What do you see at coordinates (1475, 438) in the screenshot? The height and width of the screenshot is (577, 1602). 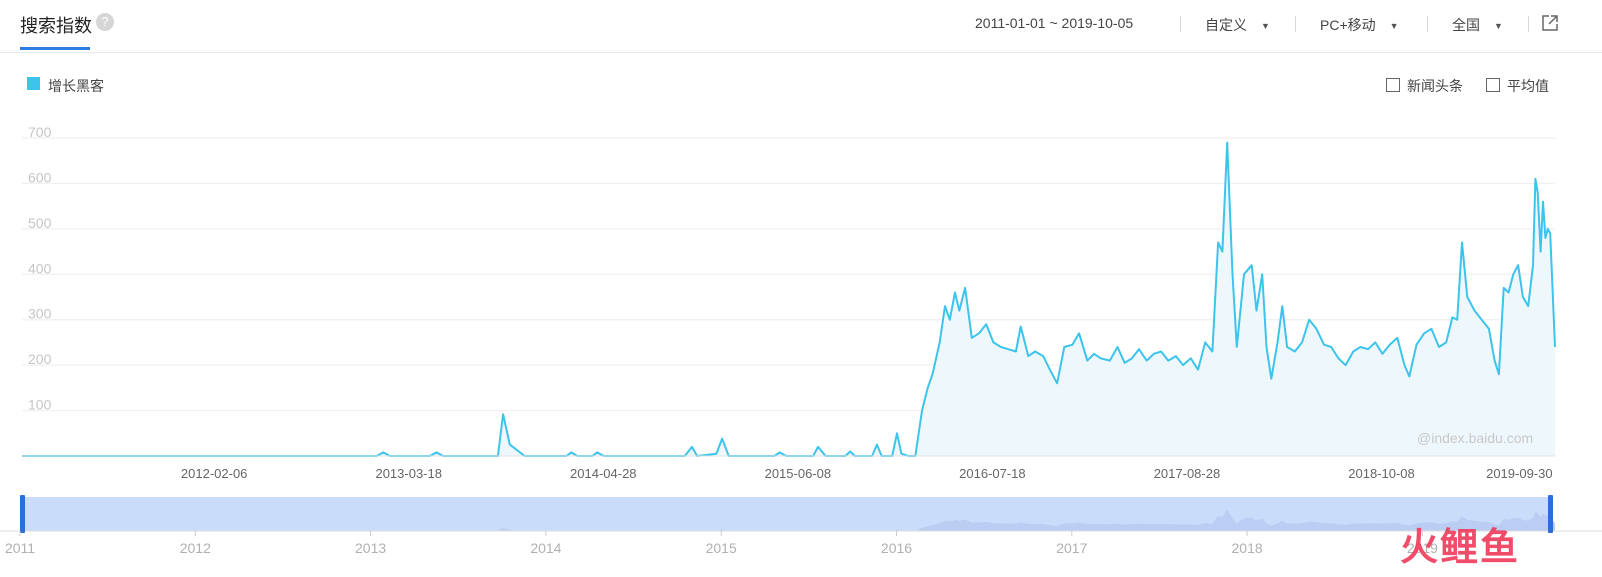 I see `watermark-text: @index.baidu.com` at bounding box center [1475, 438].